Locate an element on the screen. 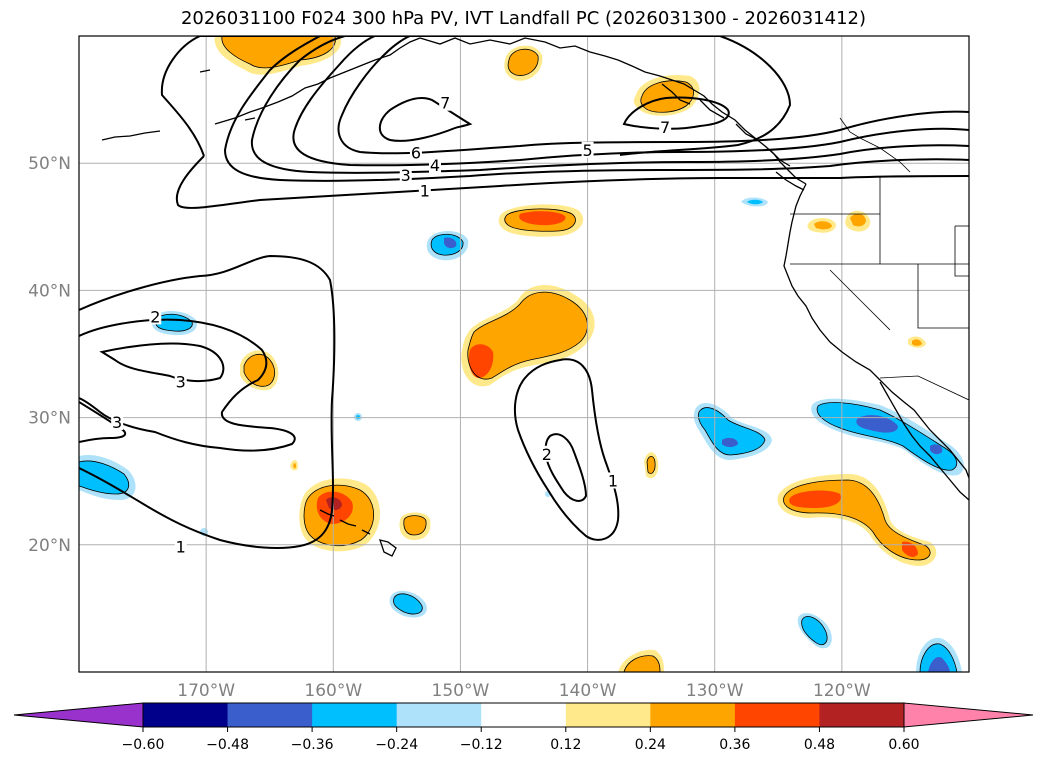  latitude-axis: 20°N 30°N 40°N 50°N is located at coordinates (49, 355).